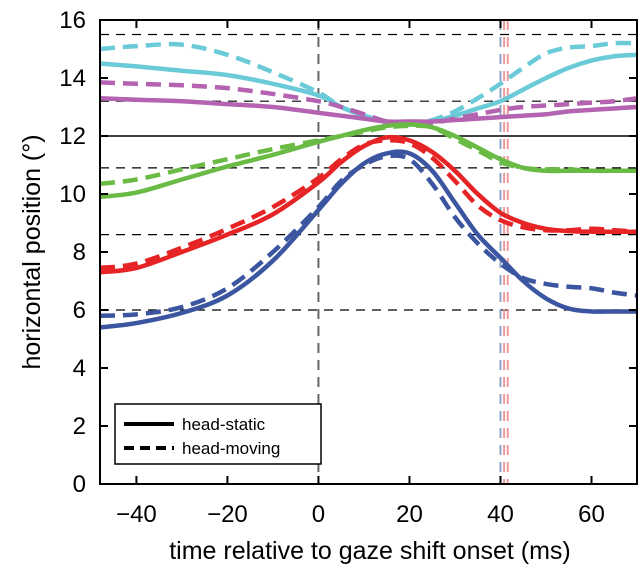 Image resolution: width=639 pixels, height=568 pixels. I want to click on x-tick-label: −40, so click(136, 514).